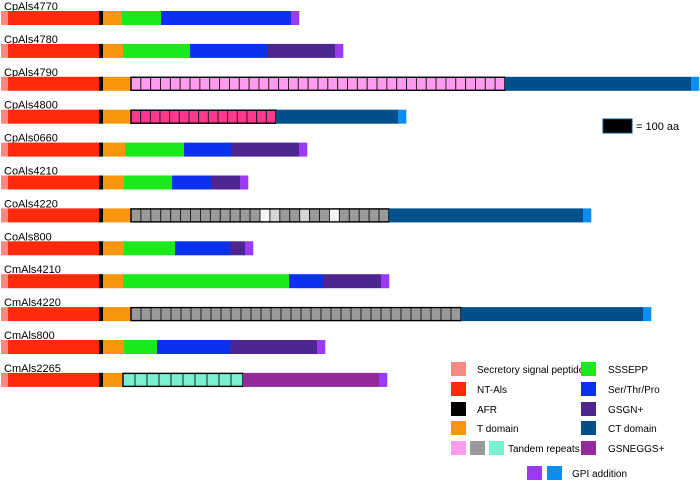  What do you see at coordinates (32, 369) in the screenshot?
I see `protein-name: CmAls2265` at bounding box center [32, 369].